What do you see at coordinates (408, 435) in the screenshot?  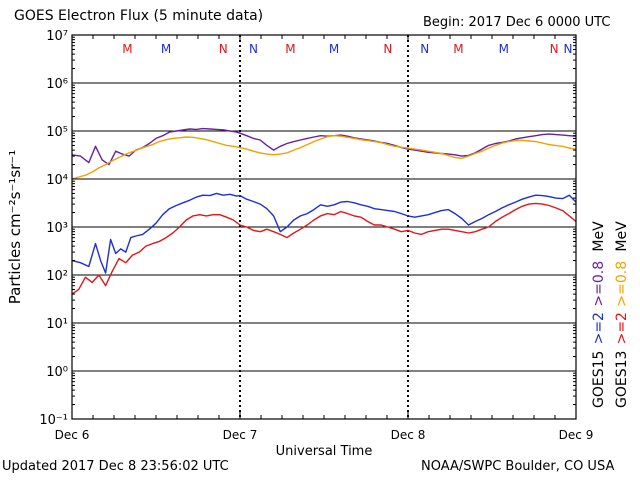 I see `x-tick-label: Dec 8` at bounding box center [408, 435].